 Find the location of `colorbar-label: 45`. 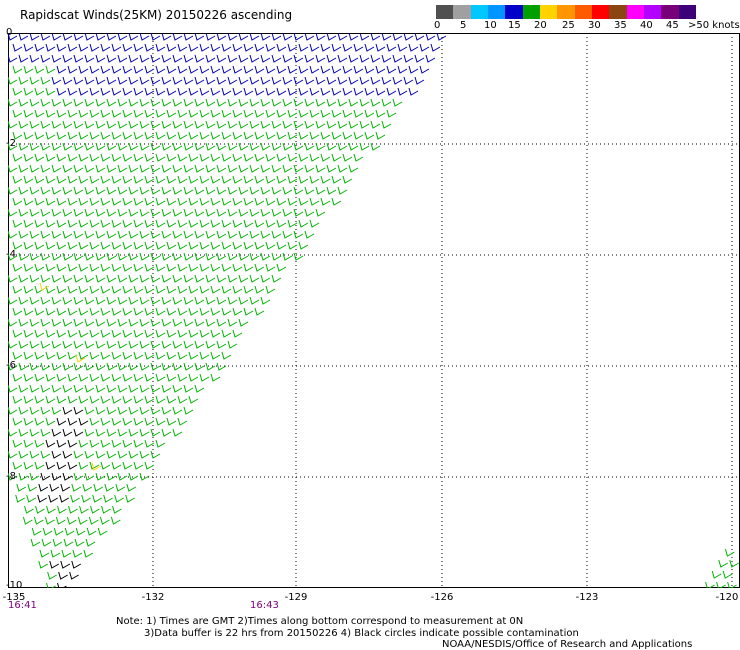

colorbar-label: 45 is located at coordinates (672, 25).